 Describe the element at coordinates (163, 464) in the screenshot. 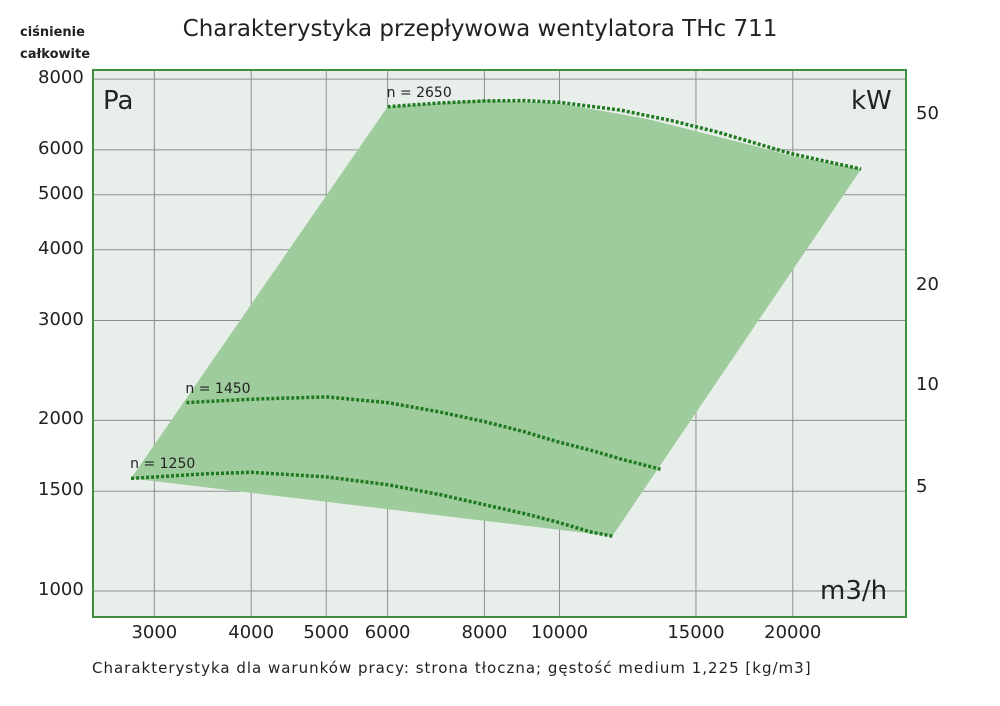

I see `curve-label-2: n = 1250` at that location.